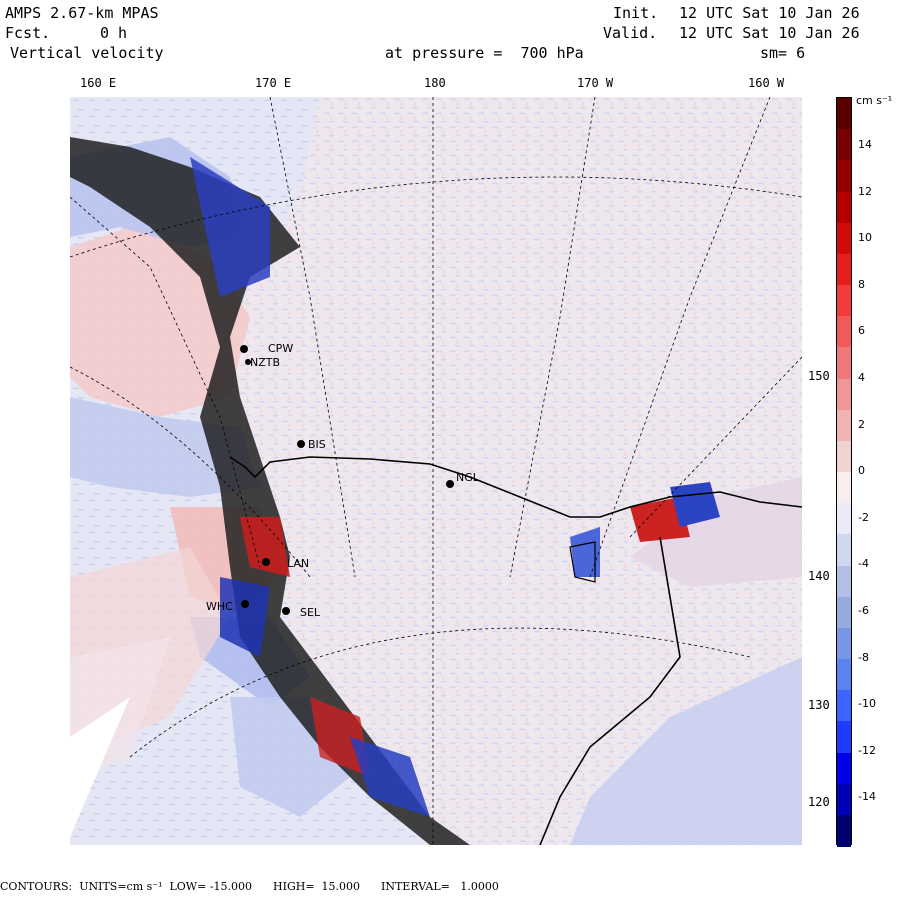 Image resolution: width=900 pixels, height=900 pixels. I want to click on forecast-hours: 0 h, so click(114, 33).